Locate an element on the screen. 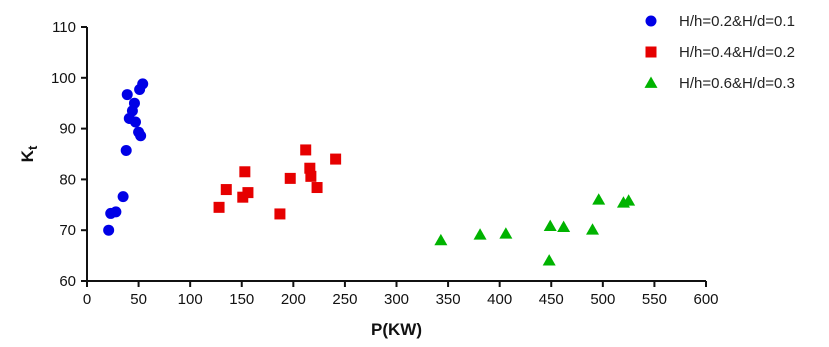  y-tick-label: 60 is located at coordinates (67, 281).